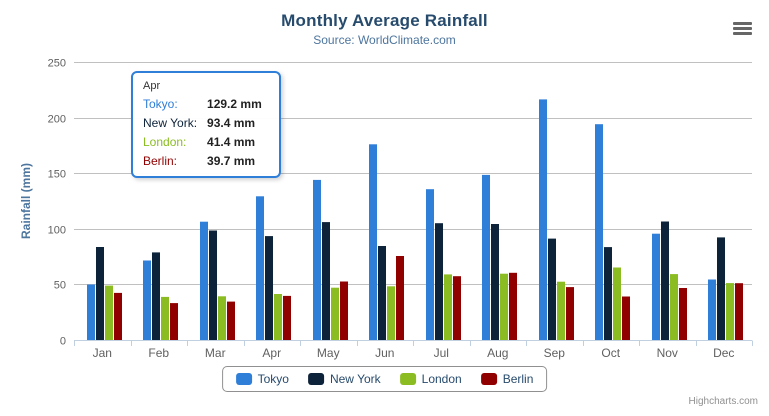 Image resolution: width=769 pixels, height=416 pixels. I want to click on x-axis-label-aug: Aug, so click(497, 353).